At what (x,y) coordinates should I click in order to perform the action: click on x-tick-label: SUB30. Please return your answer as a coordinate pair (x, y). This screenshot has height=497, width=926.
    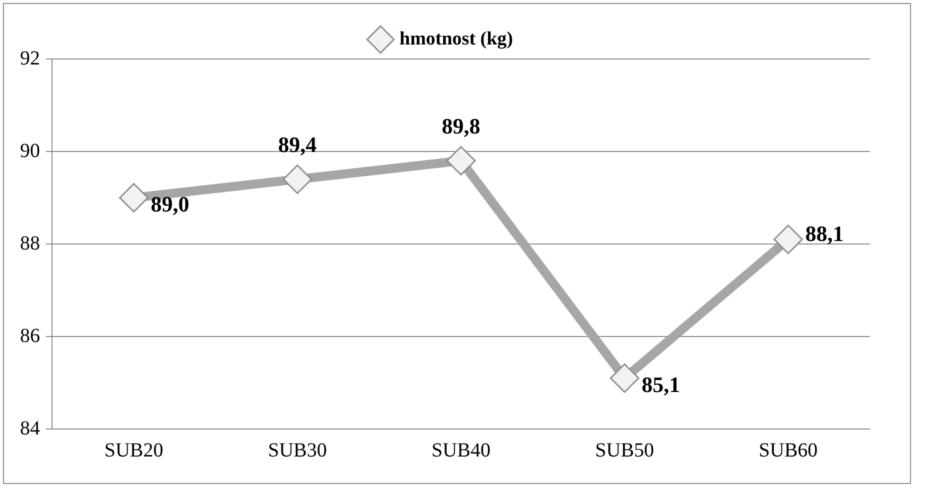
    Looking at the image, I should click on (297, 450).